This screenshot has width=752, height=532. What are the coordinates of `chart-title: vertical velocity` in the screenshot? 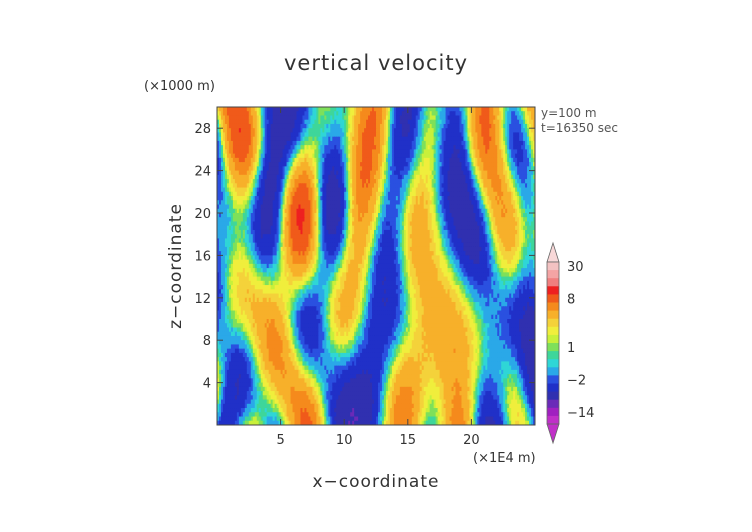 It's located at (376, 63).